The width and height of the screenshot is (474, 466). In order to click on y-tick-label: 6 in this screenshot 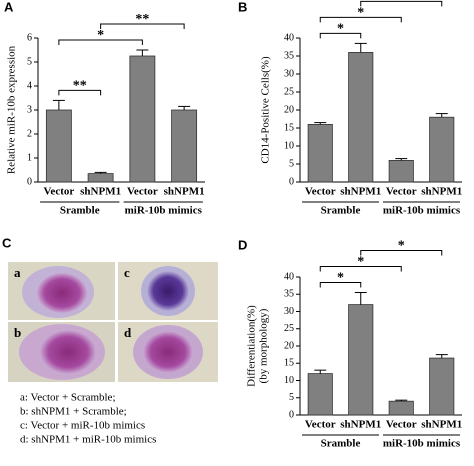, I will do `click(29, 37)`.